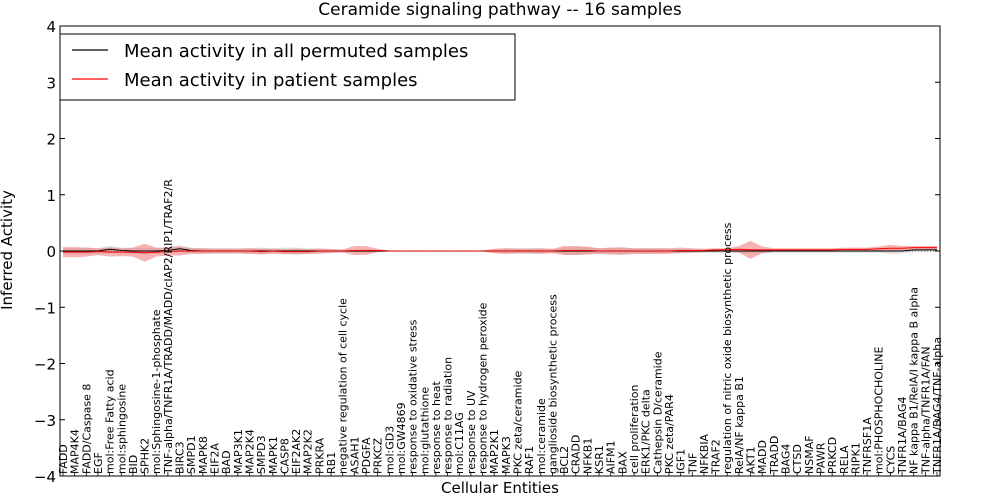 This screenshot has width=1000, height=500. I want to click on x-tick-label: KSR1, so click(599, 459).